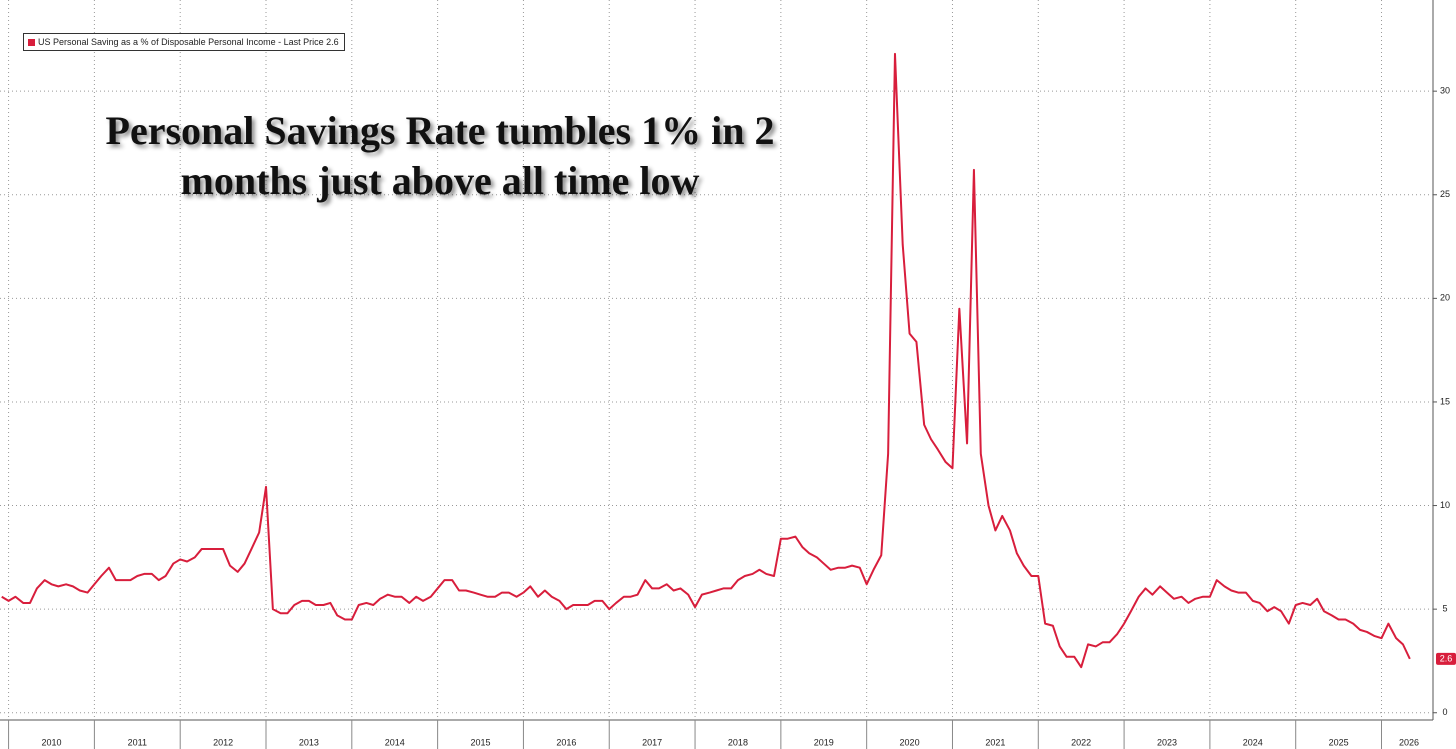 The height and width of the screenshot is (749, 1456). Describe the element at coordinates (223, 742) in the screenshot. I see `x-tick-label: 2012` at that location.